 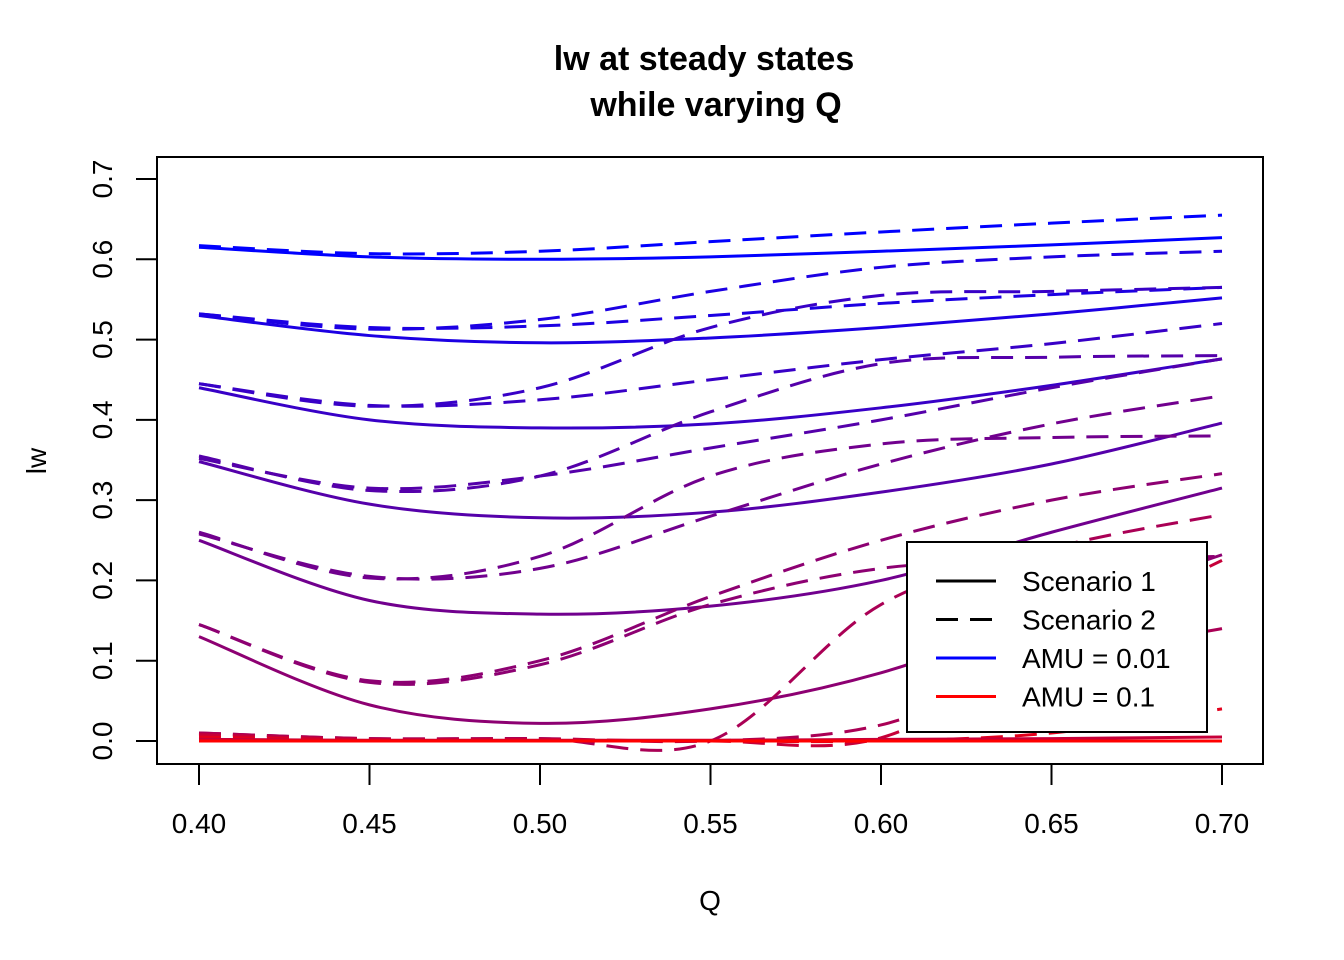 I want to click on y-tick-label: 0.0, so click(x=102, y=741).